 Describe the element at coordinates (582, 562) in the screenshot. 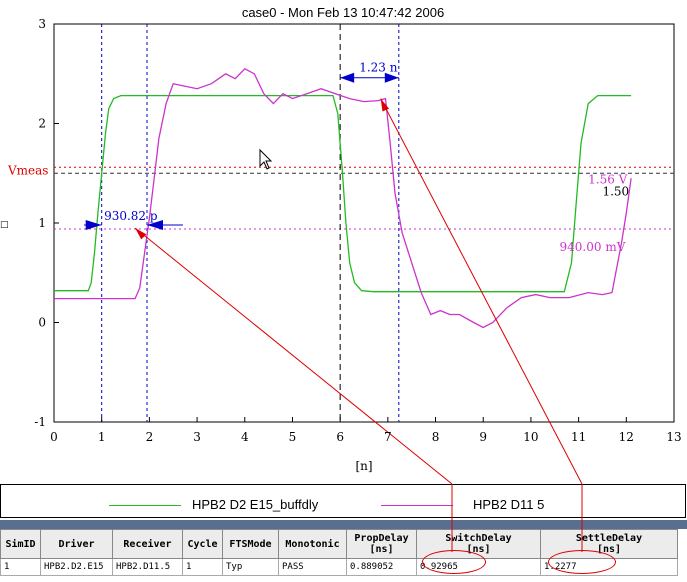

I see `settledelay-highlight-ellipse` at that location.